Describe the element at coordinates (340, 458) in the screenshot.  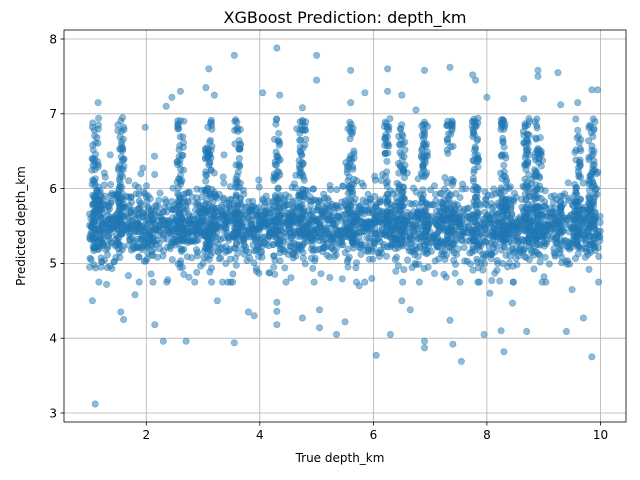
I see `x-axis-label: True depth_km` at that location.